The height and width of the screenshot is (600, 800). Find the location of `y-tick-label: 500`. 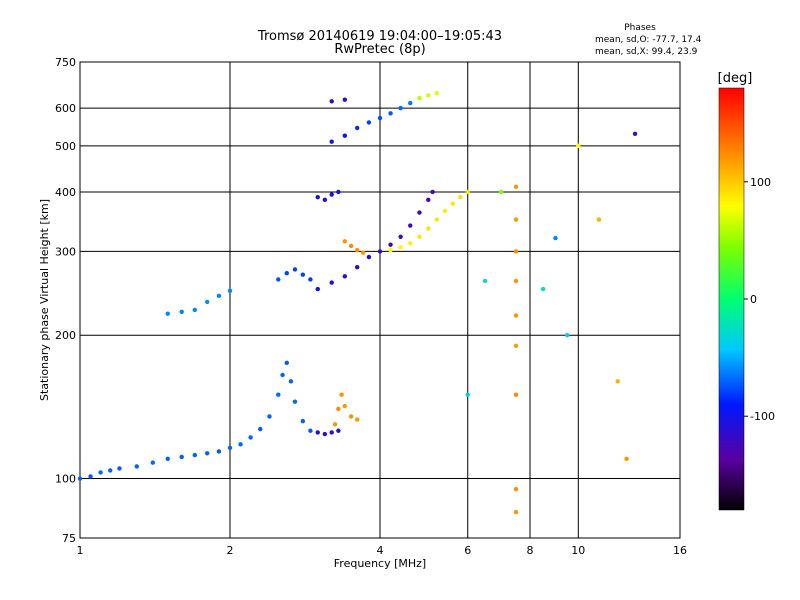

y-tick-label: 500 is located at coordinates (65, 146).